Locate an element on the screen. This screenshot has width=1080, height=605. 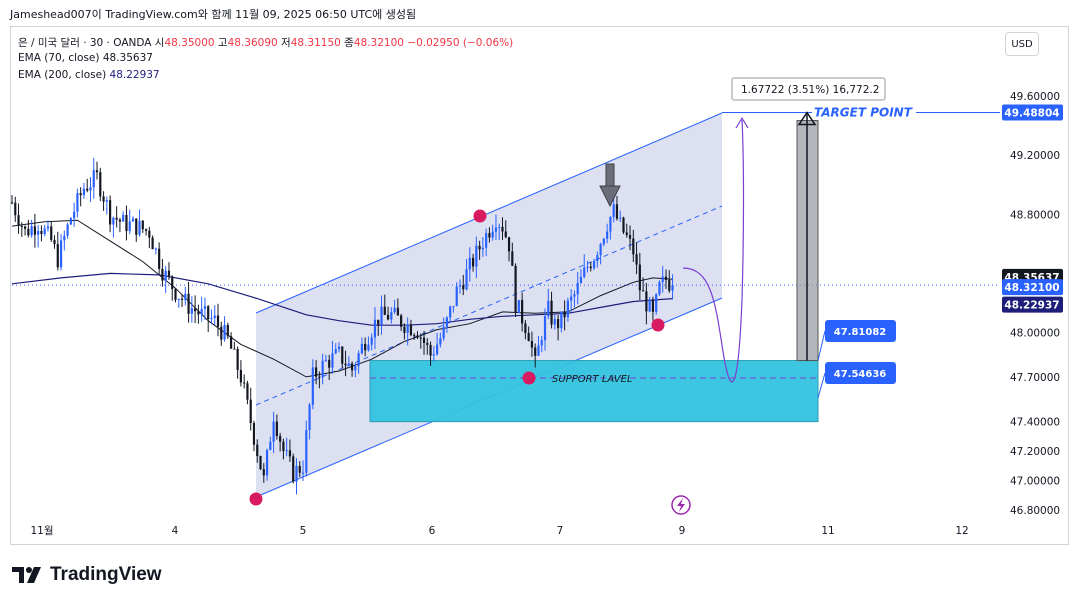
x-tick-label: 12 is located at coordinates (961, 531).